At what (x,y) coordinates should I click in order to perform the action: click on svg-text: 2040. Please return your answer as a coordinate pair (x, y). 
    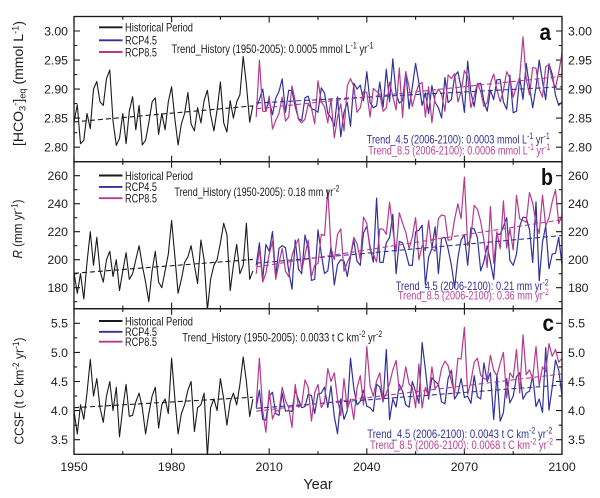
    Looking at the image, I should click on (367, 467).